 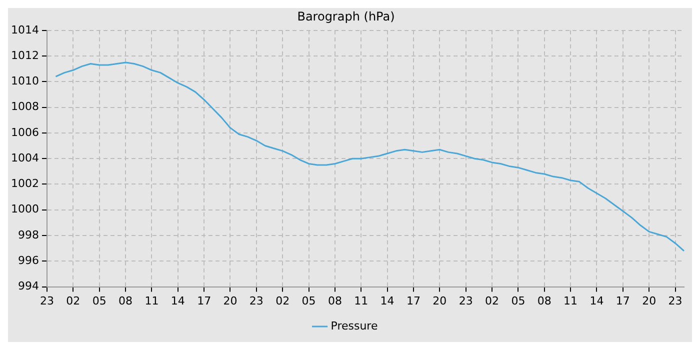 What do you see at coordinates (28, 286) in the screenshot?
I see `y-tick-label: 994` at bounding box center [28, 286].